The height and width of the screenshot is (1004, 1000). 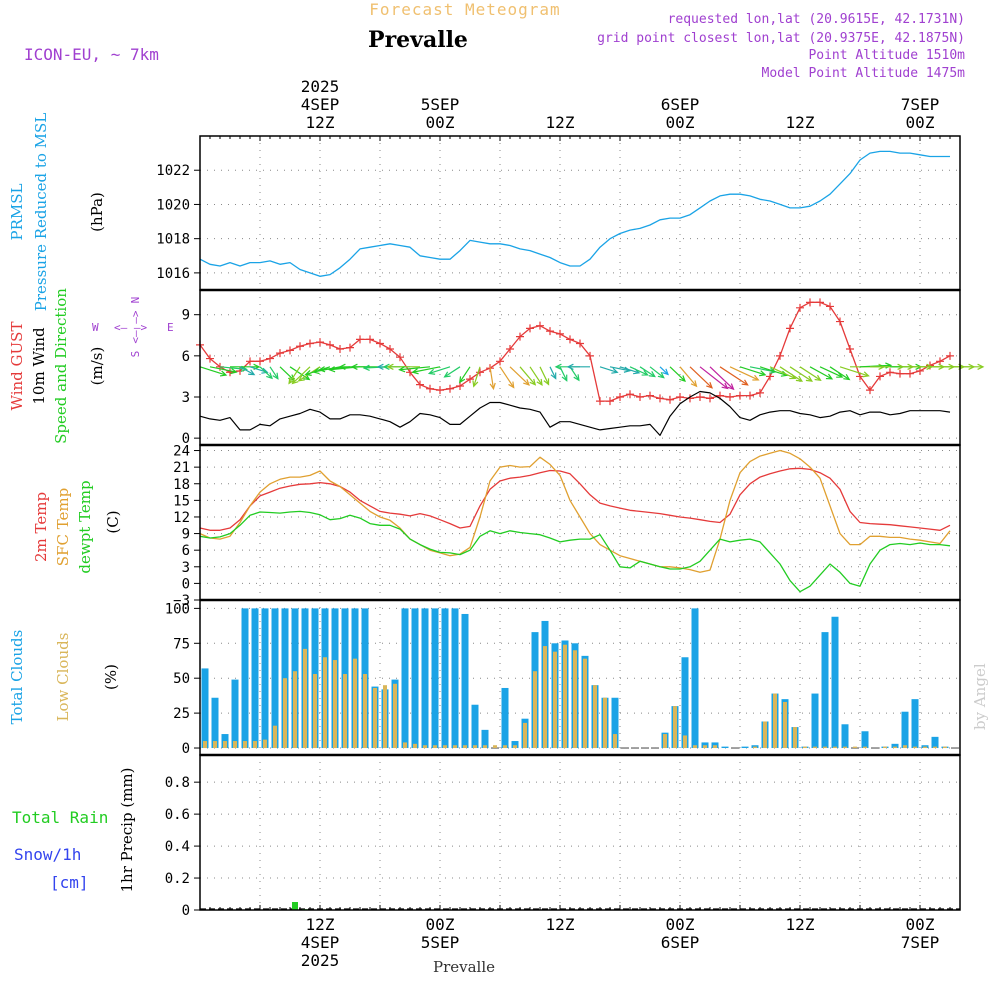 I want to click on panel-frame, so click(x=580, y=367).